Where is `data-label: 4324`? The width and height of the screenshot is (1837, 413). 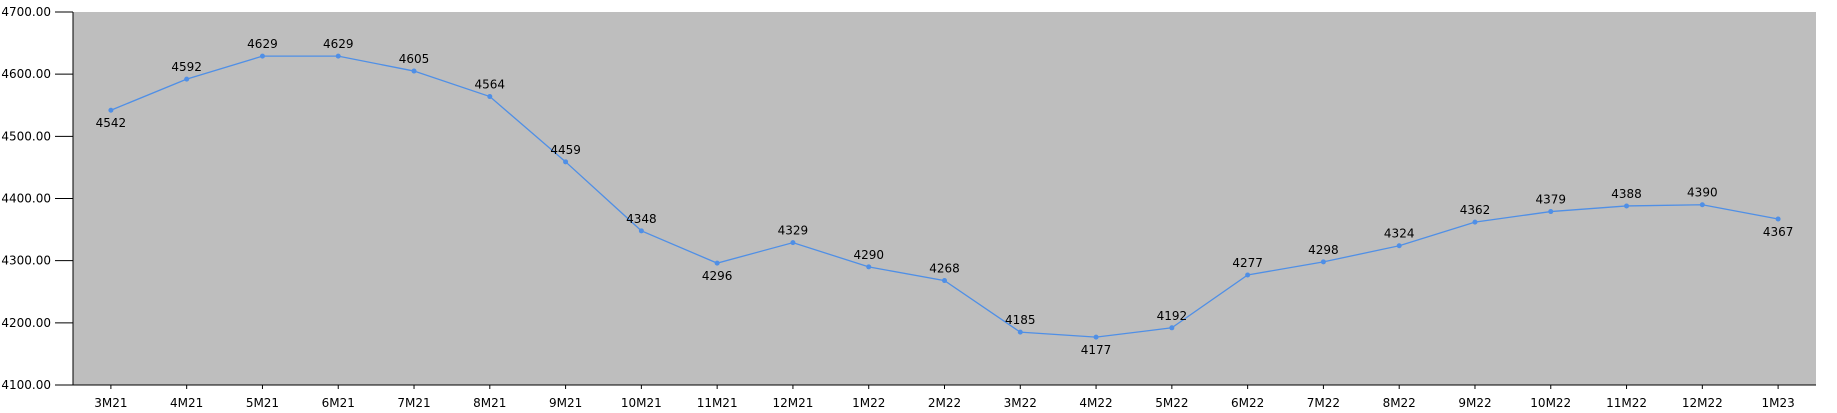
data-label: 4324 is located at coordinates (1399, 234).